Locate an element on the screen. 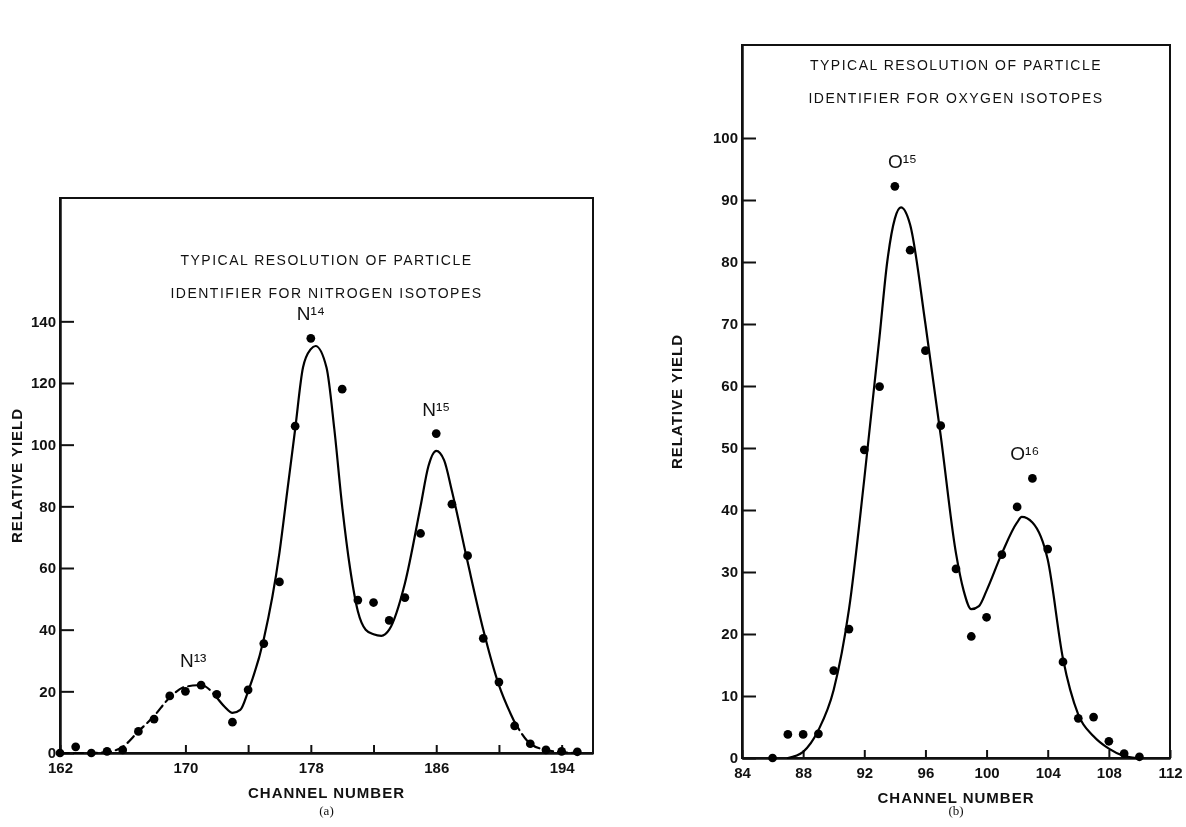 This screenshot has height=827, width=1186. text: (a) is located at coordinates (326, 810).